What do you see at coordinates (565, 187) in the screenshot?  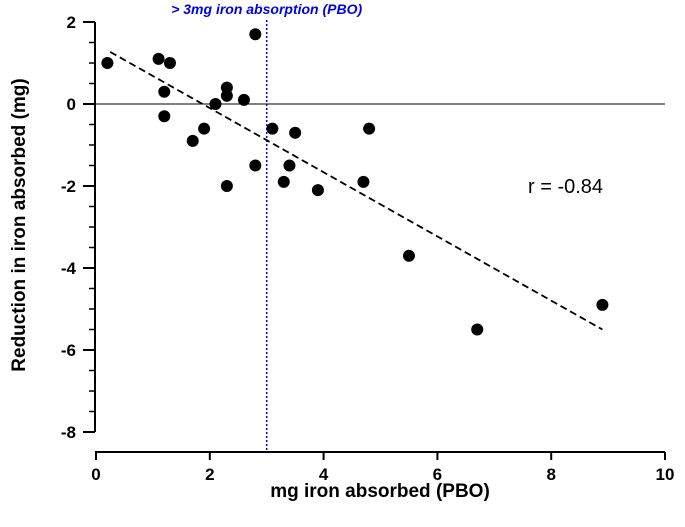 I see `correlation-annotation: r = -0.84` at bounding box center [565, 187].